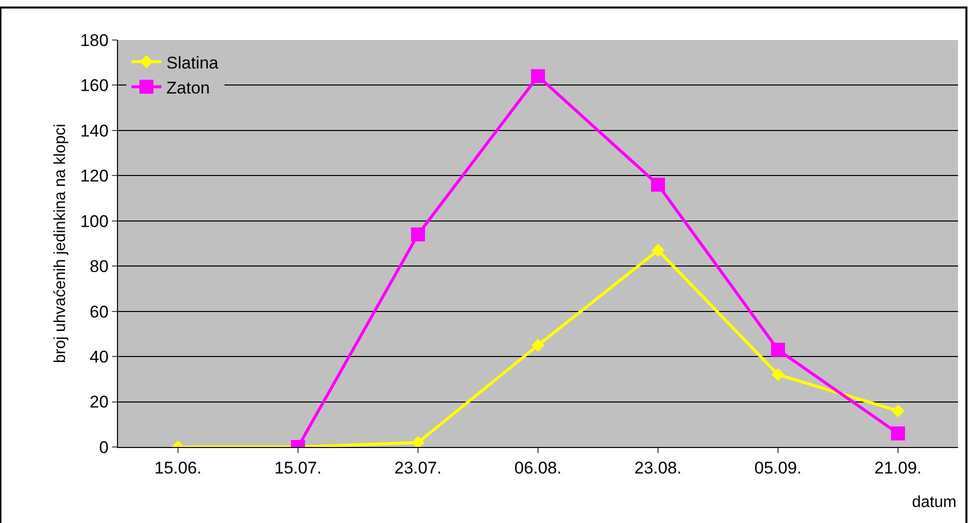 Image resolution: width=968 pixels, height=523 pixels. Describe the element at coordinates (99, 312) in the screenshot. I see `y-tick-label: 60` at that location.